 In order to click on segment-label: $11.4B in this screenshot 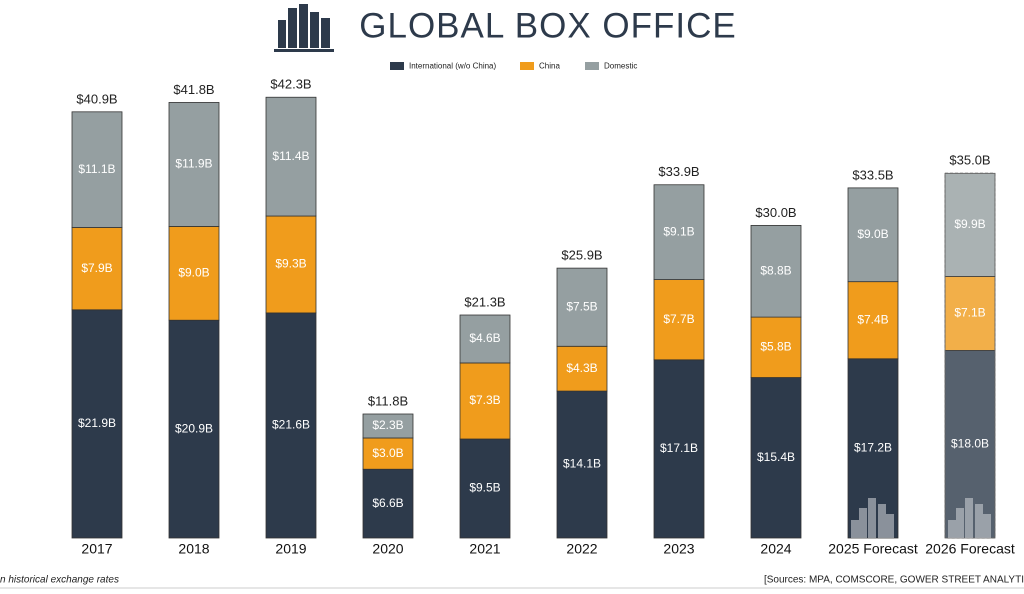, I will do `click(290, 156)`.